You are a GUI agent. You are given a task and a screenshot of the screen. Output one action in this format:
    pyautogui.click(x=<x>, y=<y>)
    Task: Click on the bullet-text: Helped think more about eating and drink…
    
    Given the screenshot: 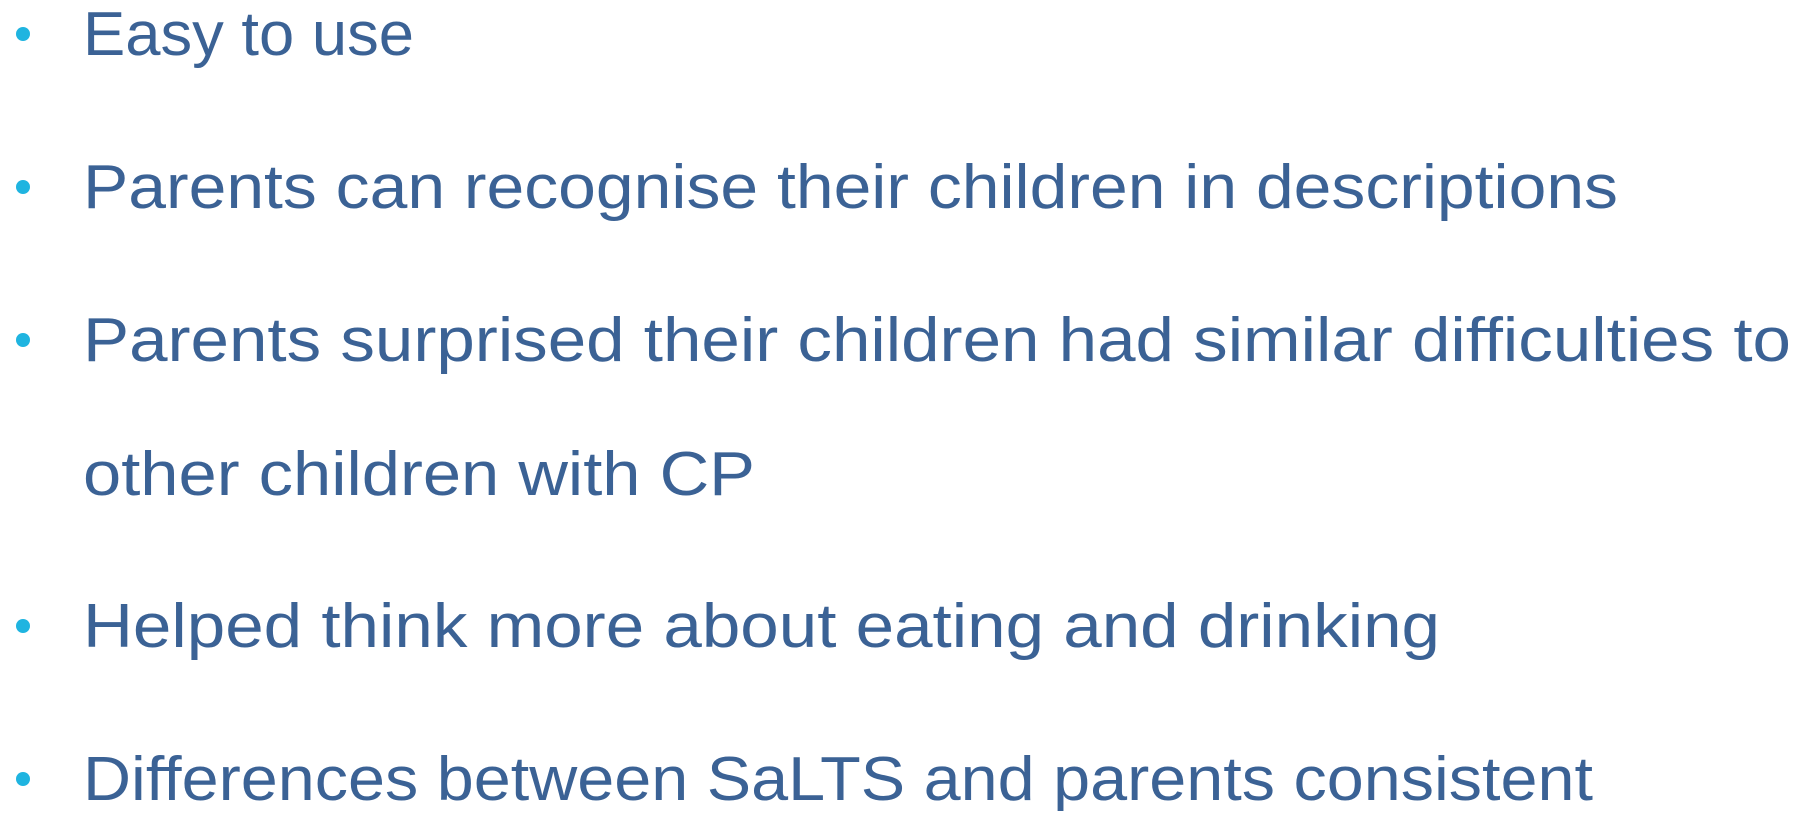 What is the action you would take?
    pyautogui.click(x=761, y=626)
    